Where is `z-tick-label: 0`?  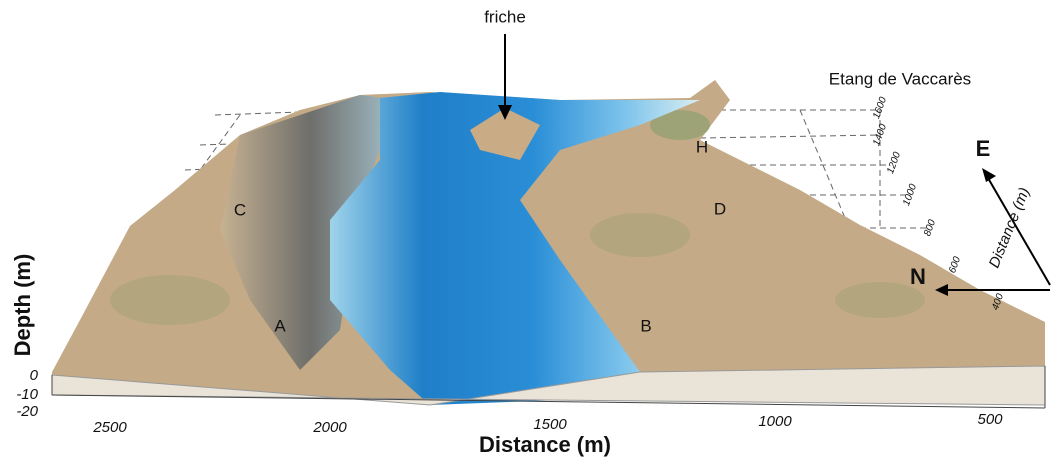 z-tick-label: 0 is located at coordinates (34, 375).